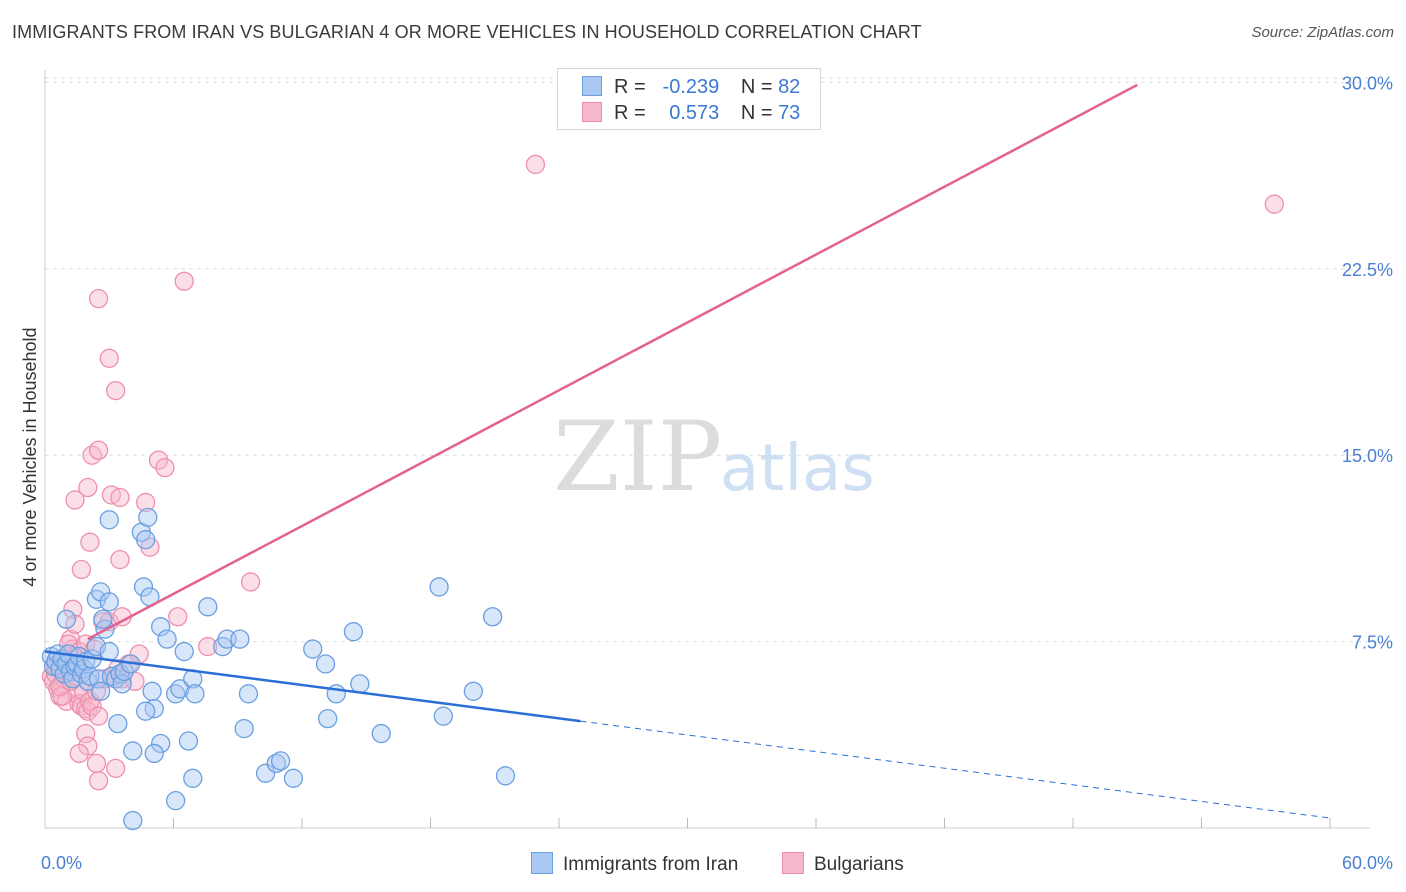  I want to click on source-label: Source: ZipAtlas.com, so click(1322, 32).